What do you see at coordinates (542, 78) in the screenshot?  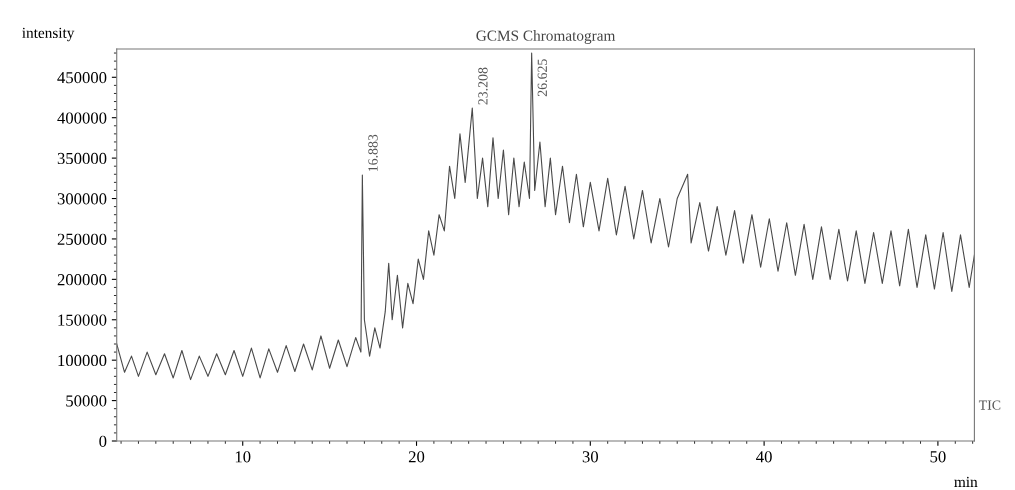 I see `annotation: 26.625` at bounding box center [542, 78].